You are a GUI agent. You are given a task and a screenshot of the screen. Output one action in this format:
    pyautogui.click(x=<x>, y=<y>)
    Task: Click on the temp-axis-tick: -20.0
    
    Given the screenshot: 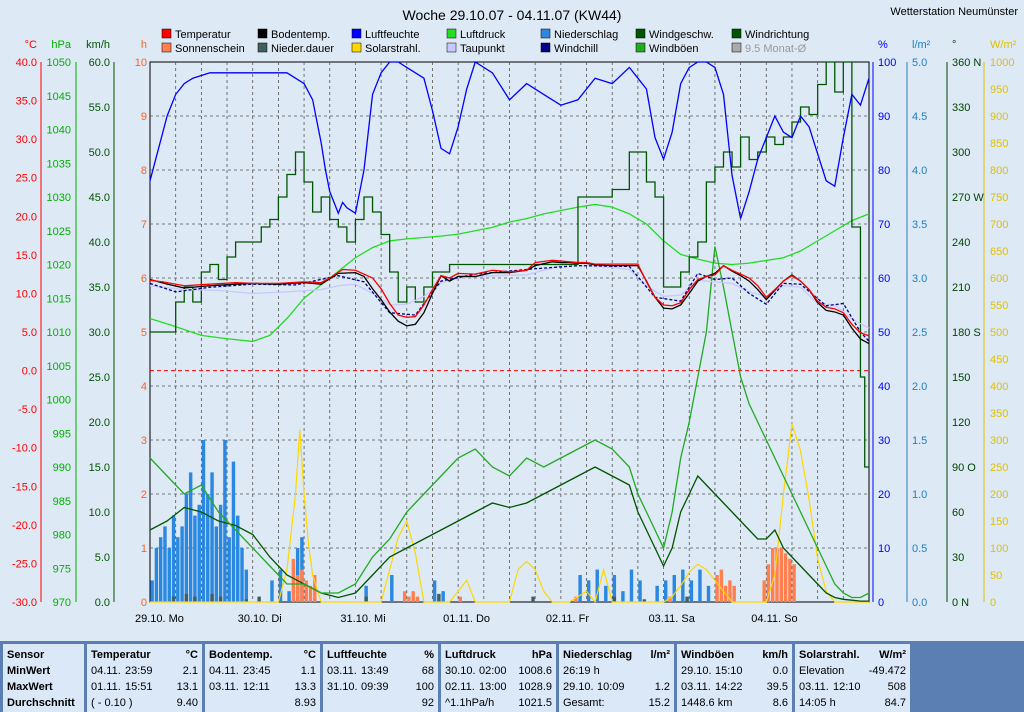 What is the action you would take?
    pyautogui.click(x=24, y=526)
    